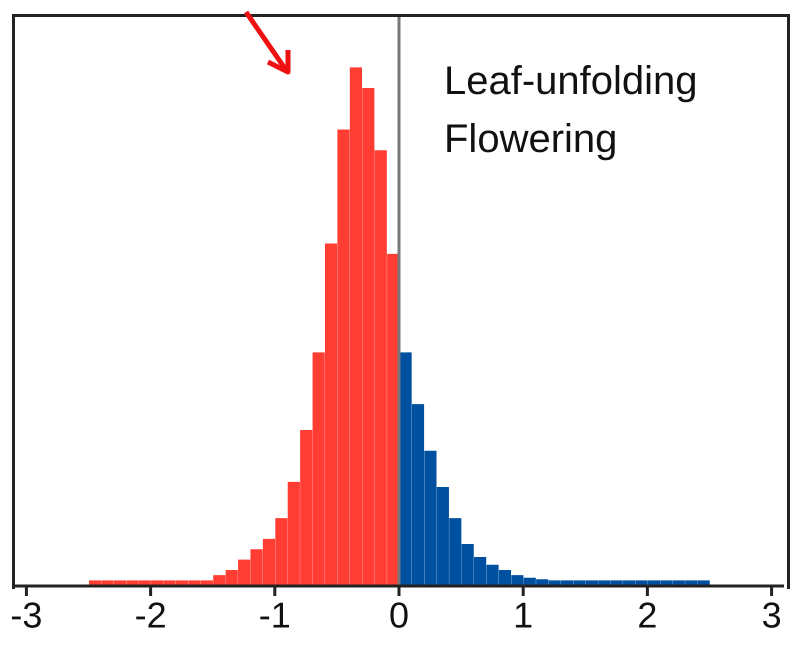  Describe the element at coordinates (274, 615) in the screenshot. I see `x-tick-label: -1` at that location.